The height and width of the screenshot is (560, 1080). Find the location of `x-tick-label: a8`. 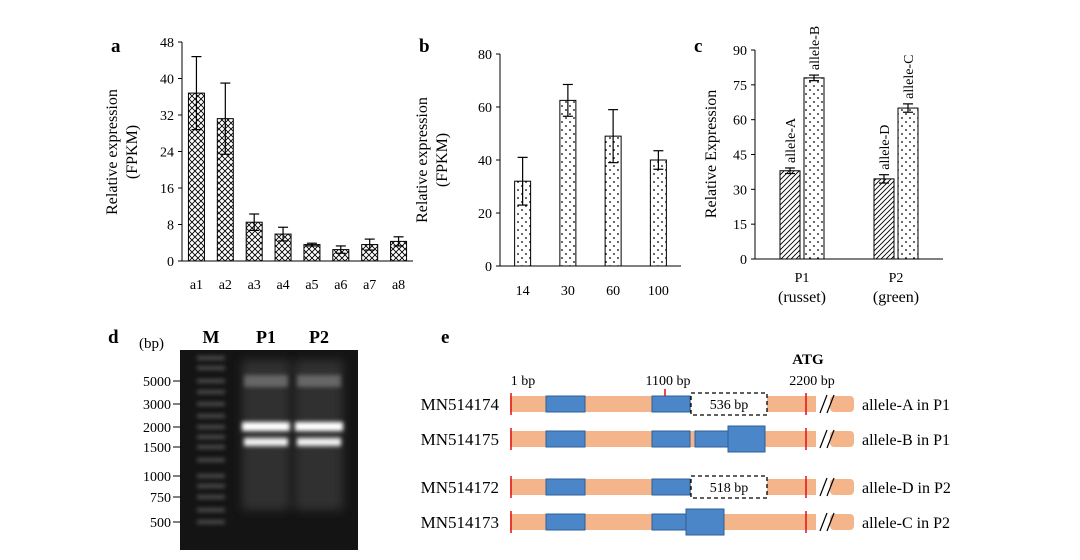

x-tick-label: a8 is located at coordinates (398, 285).